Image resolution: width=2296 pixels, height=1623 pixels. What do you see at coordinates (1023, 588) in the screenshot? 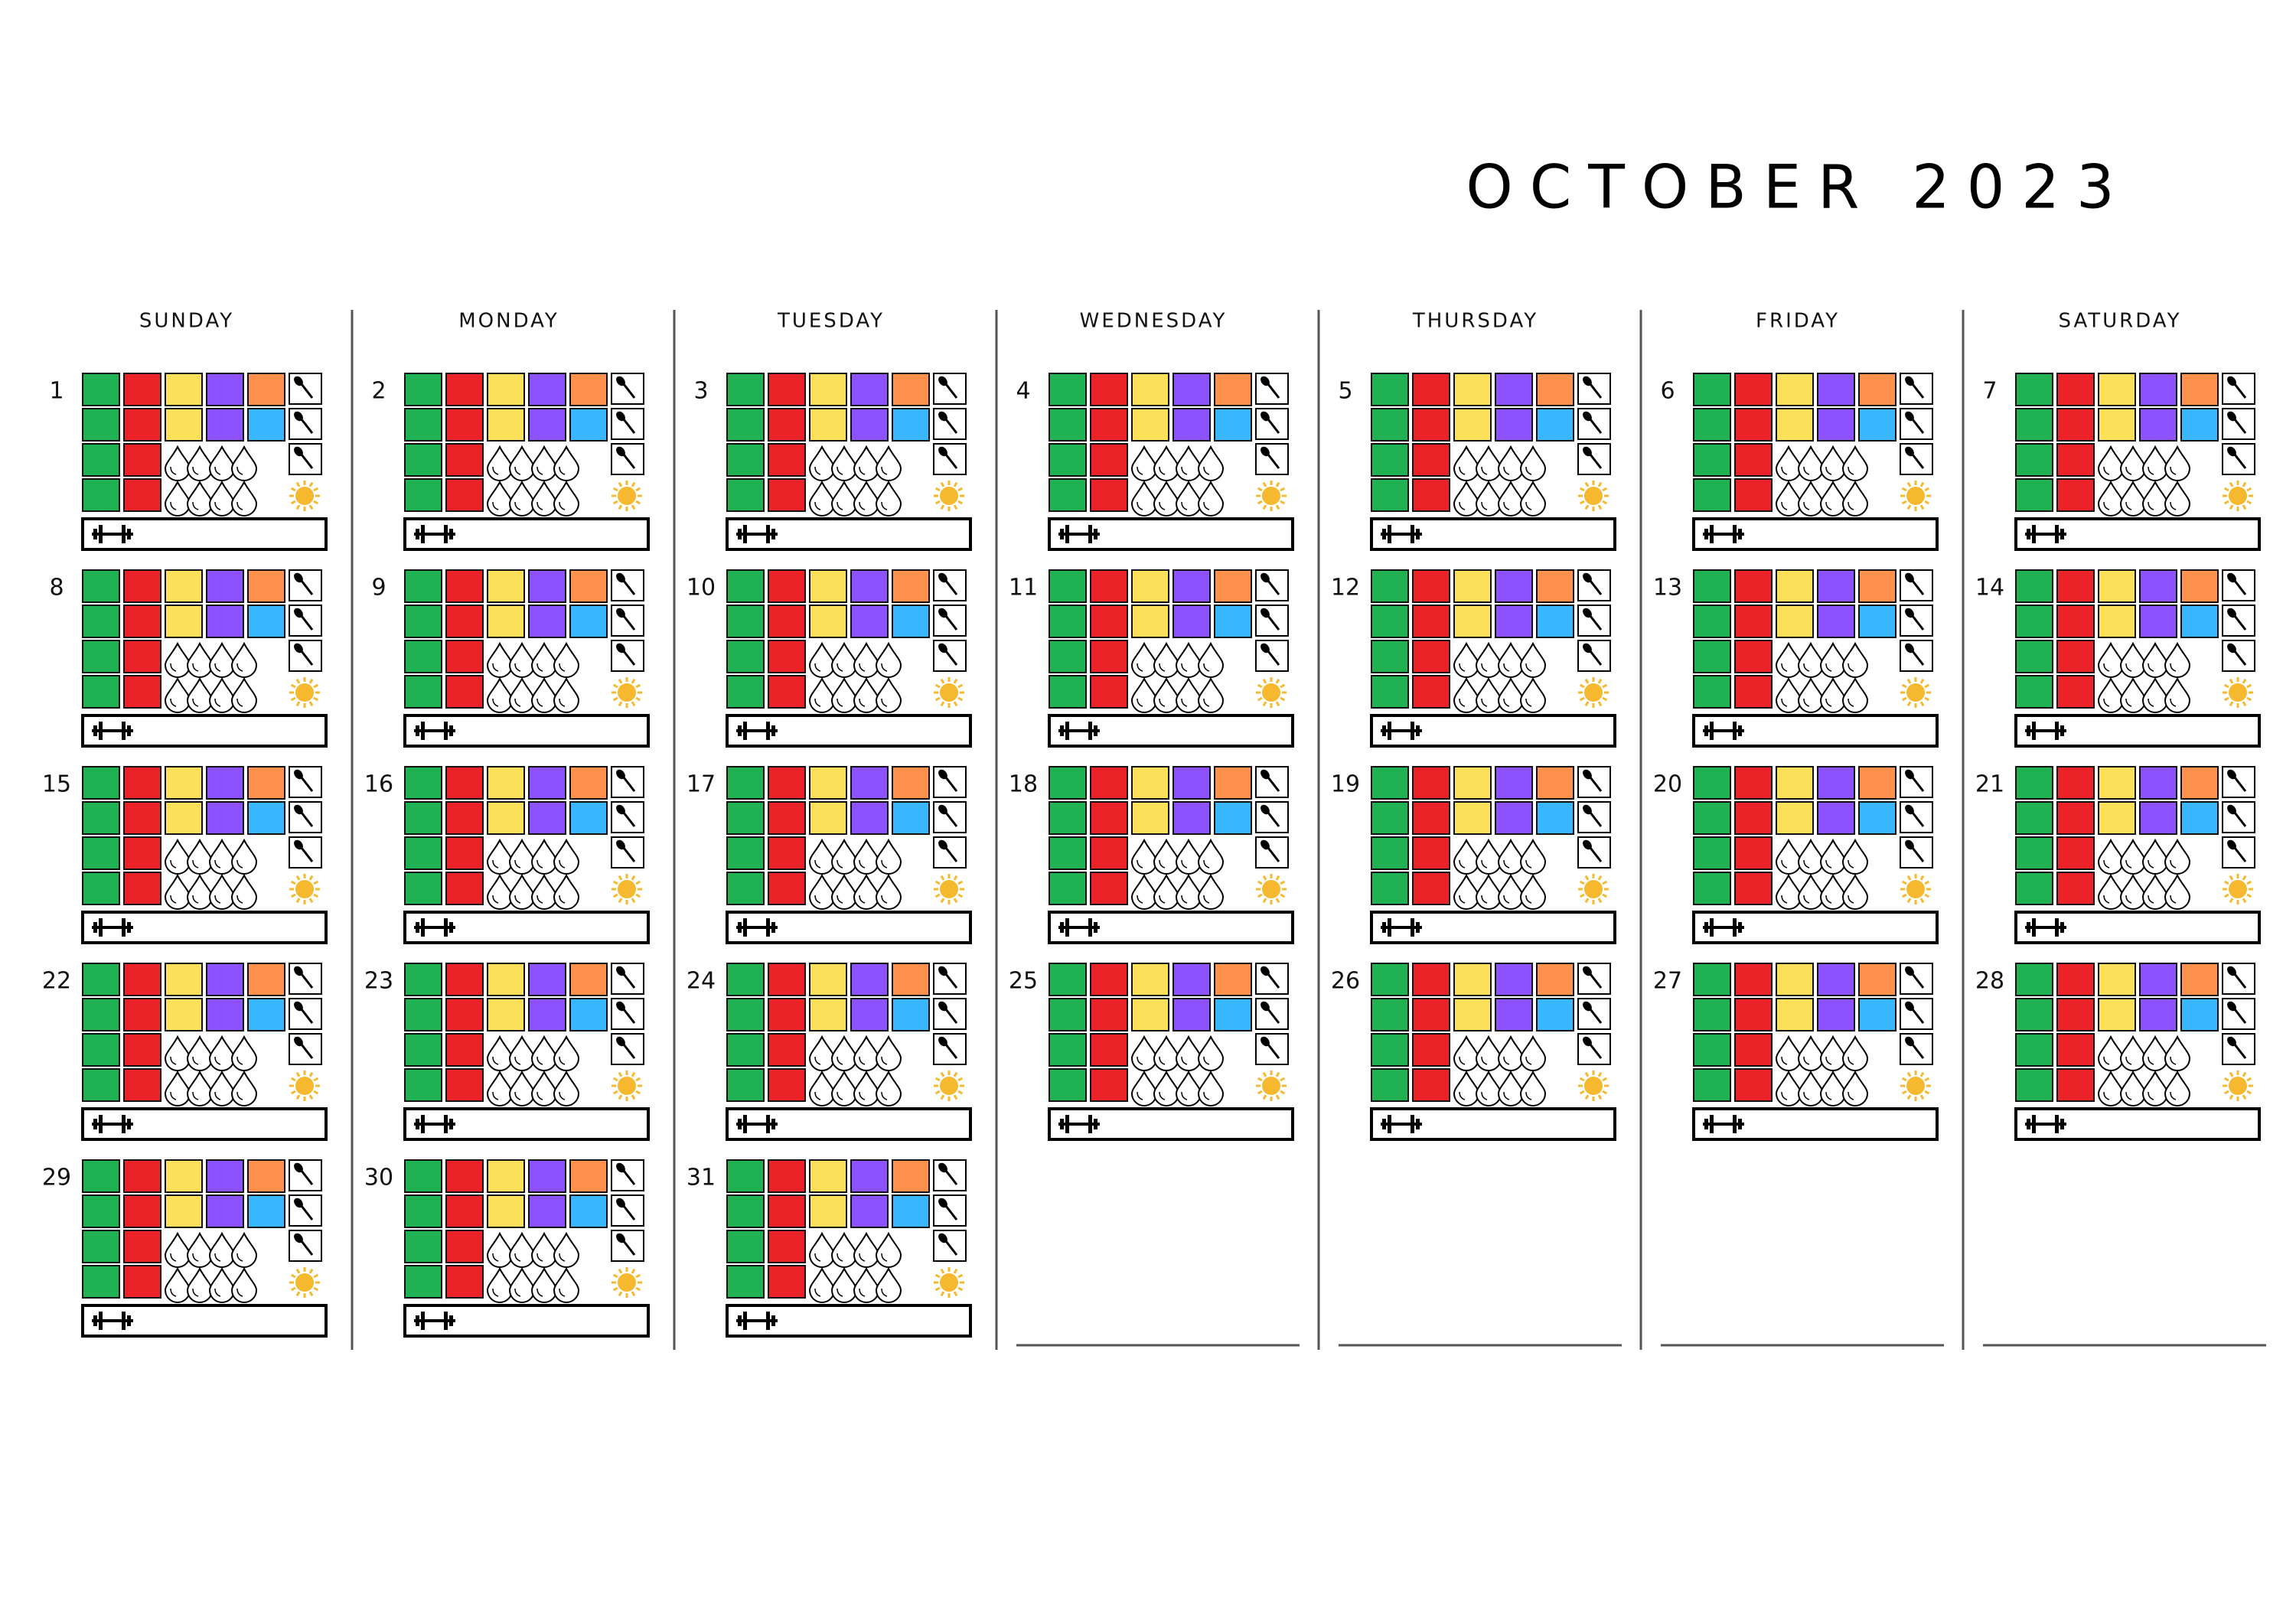
I see `day-number: 11` at bounding box center [1023, 588].